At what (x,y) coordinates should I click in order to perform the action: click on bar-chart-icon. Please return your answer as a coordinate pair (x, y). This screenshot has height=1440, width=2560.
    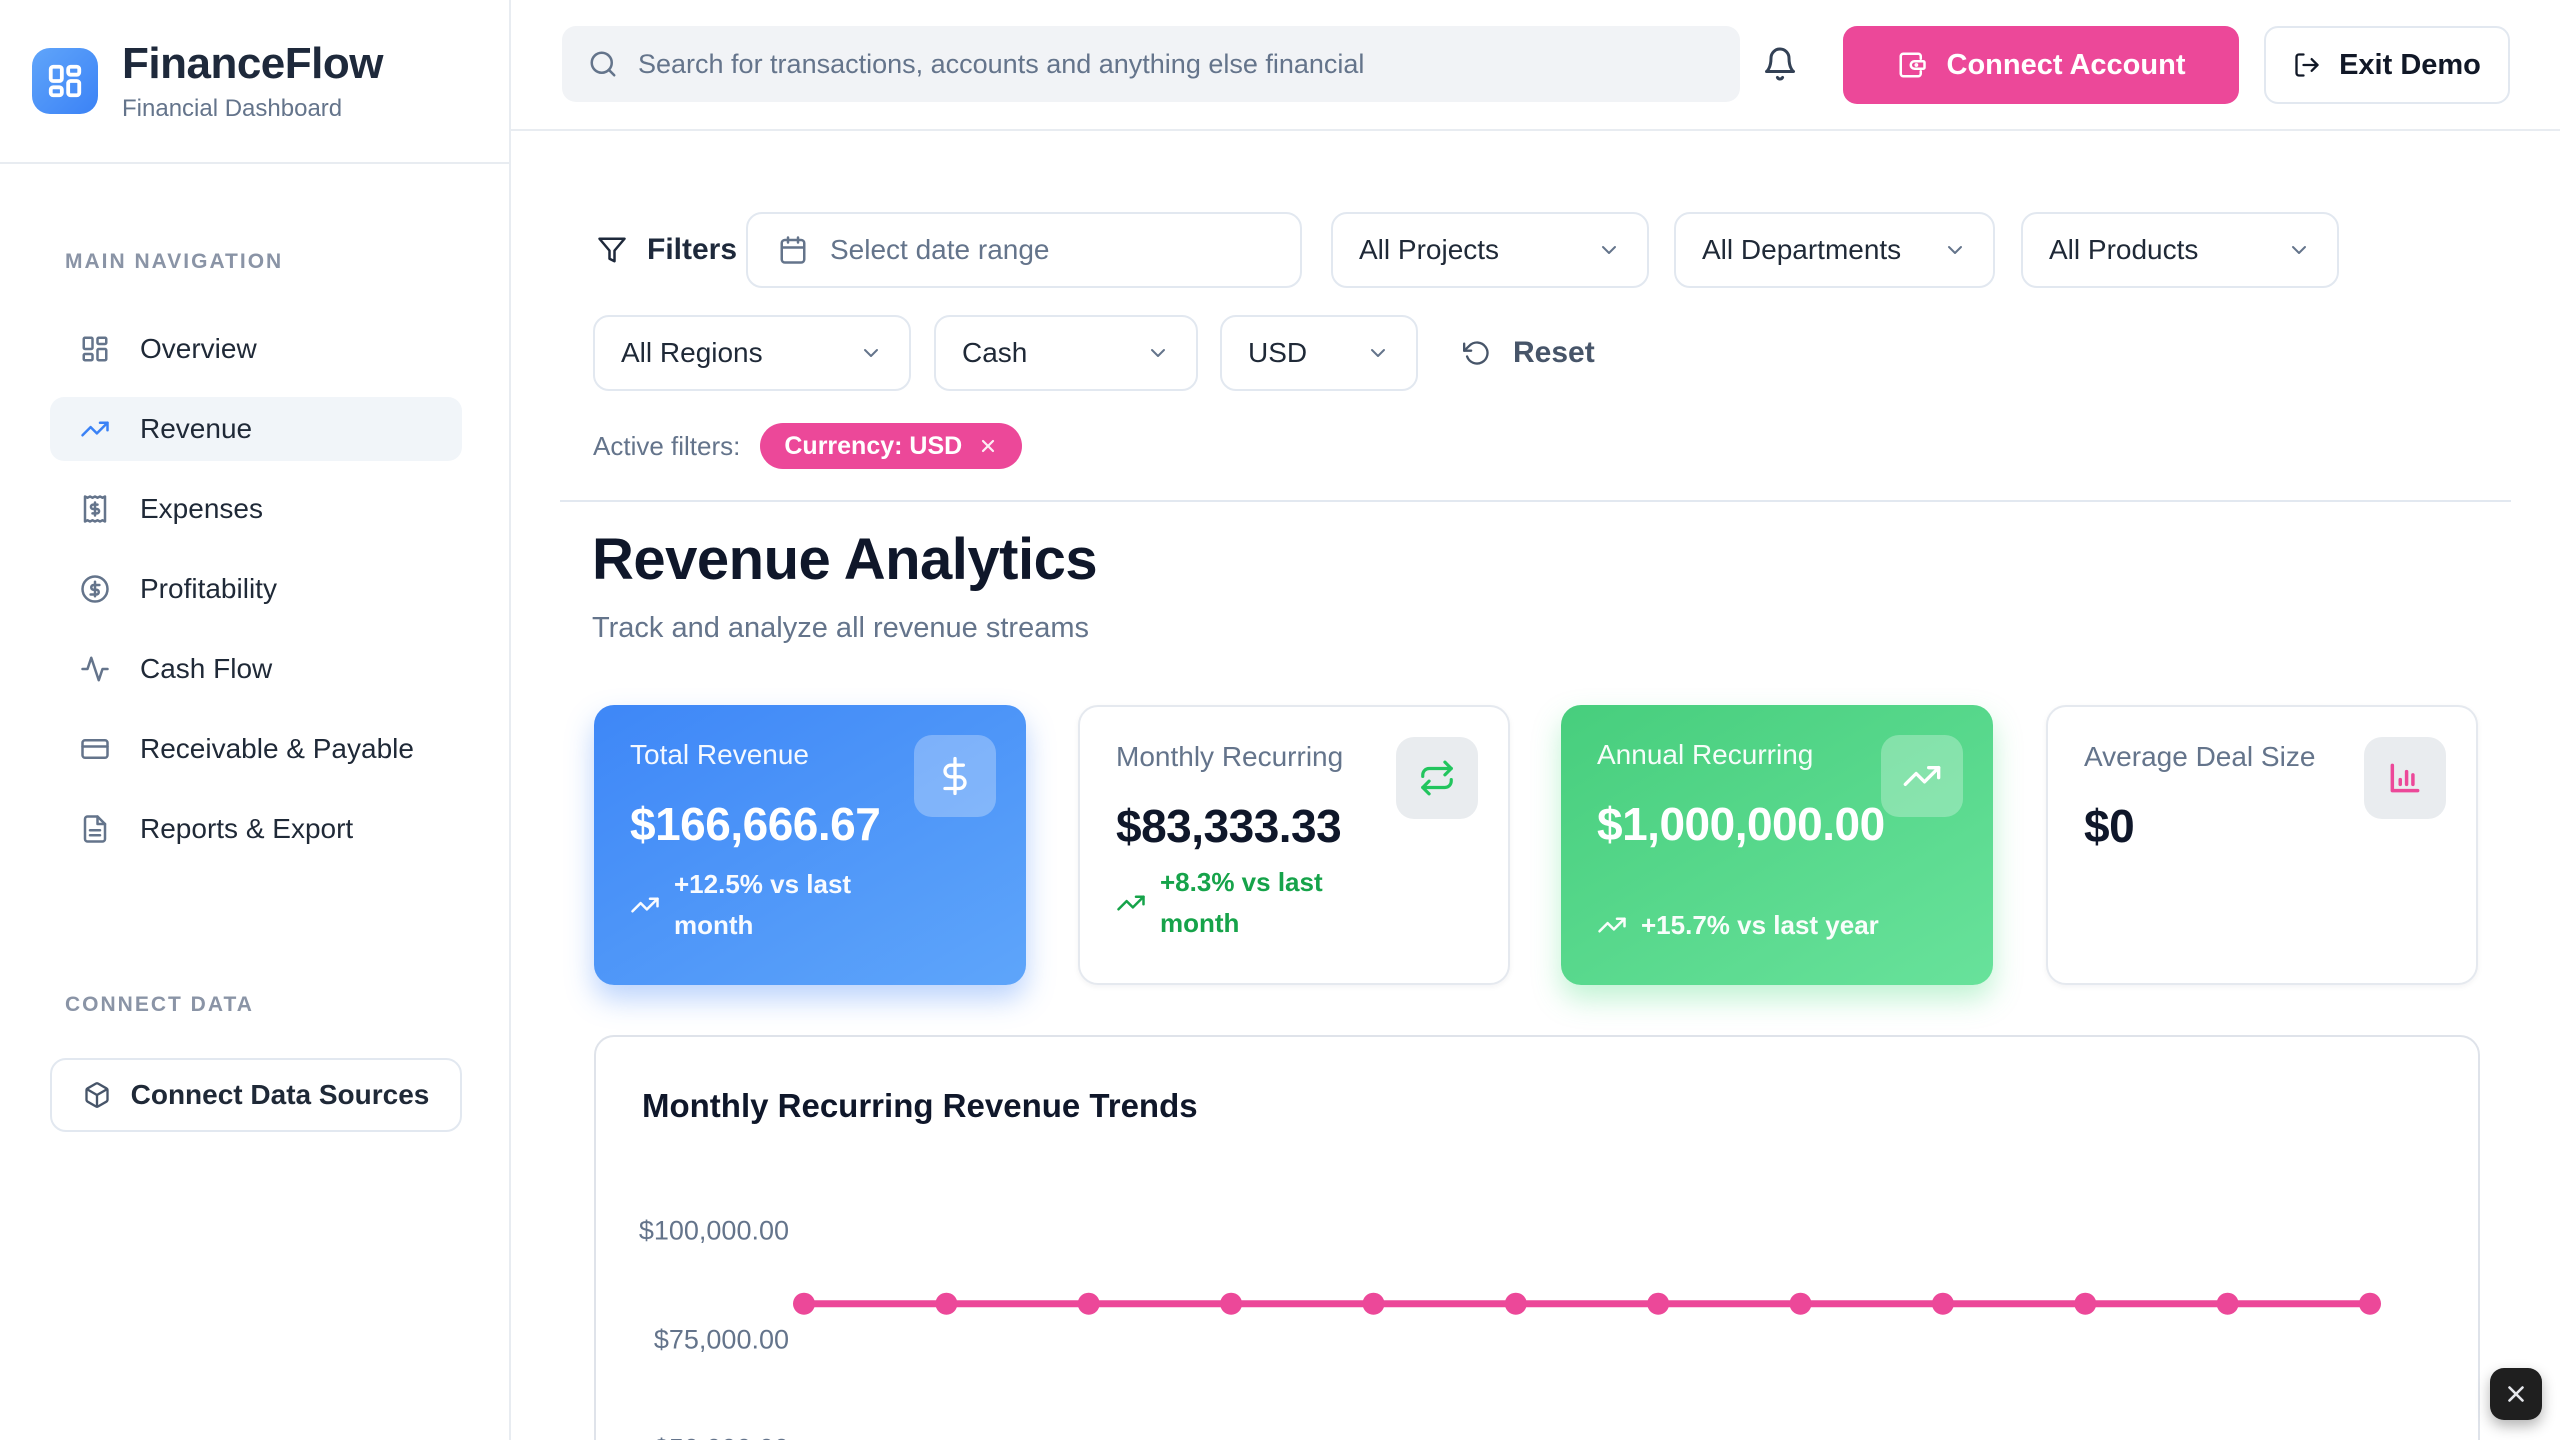
    Looking at the image, I should click on (2405, 778).